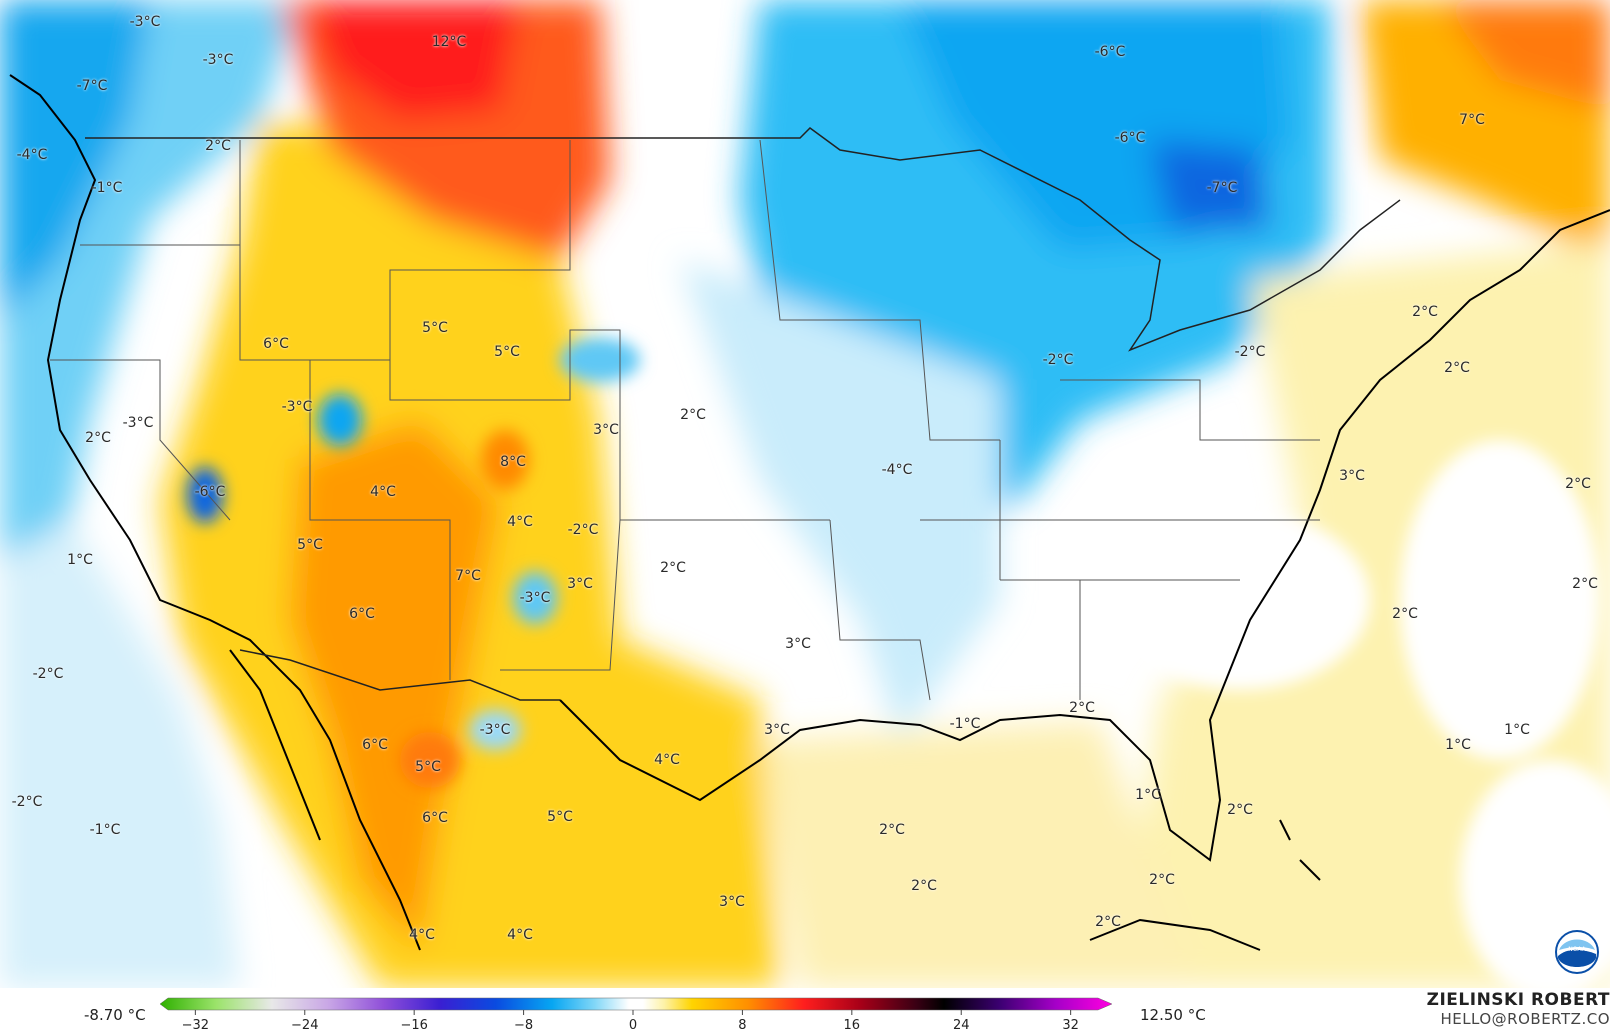 The height and width of the screenshot is (1035, 1610). Describe the element at coordinates (449, 42) in the screenshot. I see `temperature-label: 12°C` at that location.